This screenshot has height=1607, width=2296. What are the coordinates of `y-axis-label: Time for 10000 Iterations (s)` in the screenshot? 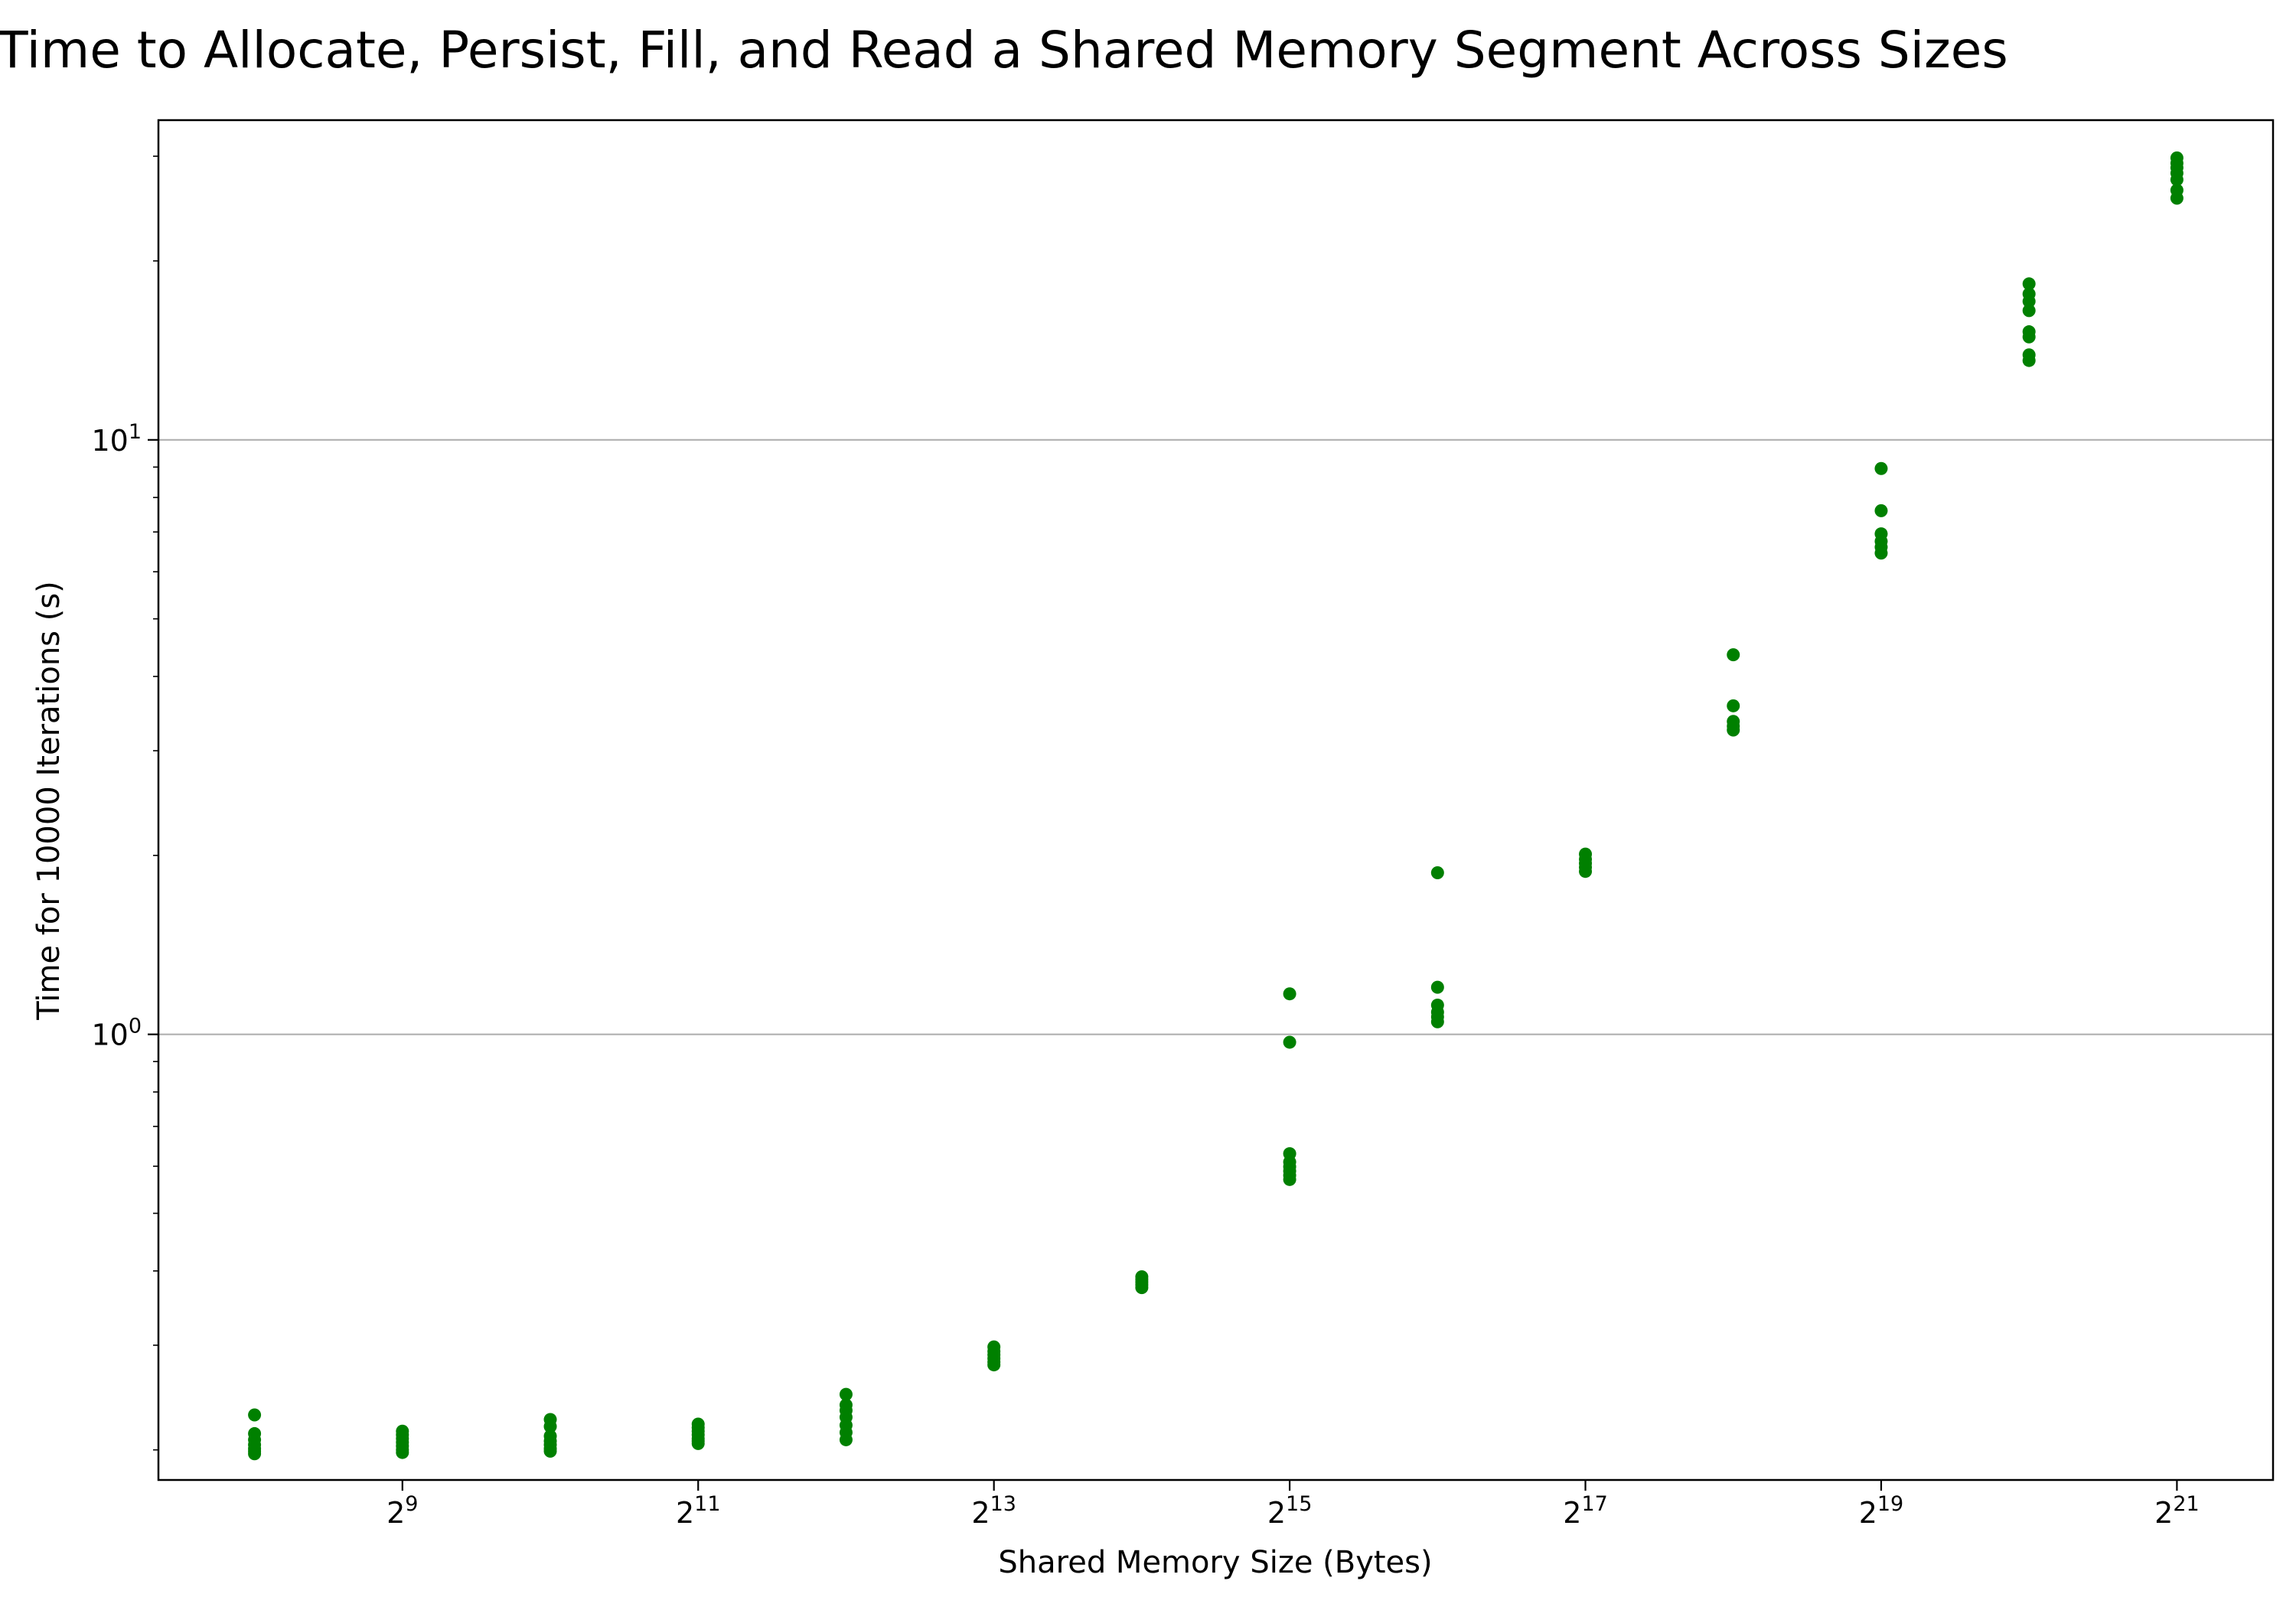 It's located at (49, 801).